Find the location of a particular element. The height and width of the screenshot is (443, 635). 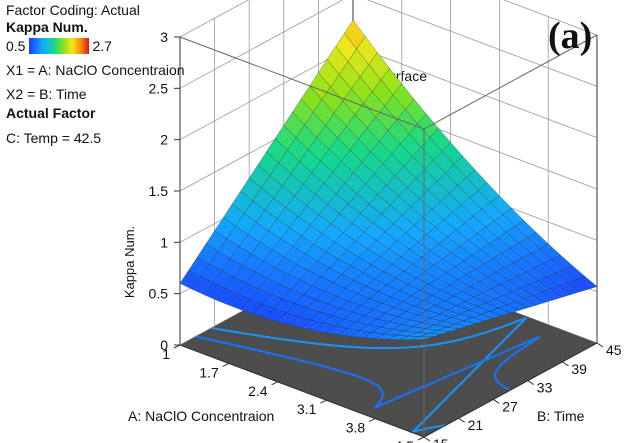

z-tick-label: 0 is located at coordinates (164, 345).